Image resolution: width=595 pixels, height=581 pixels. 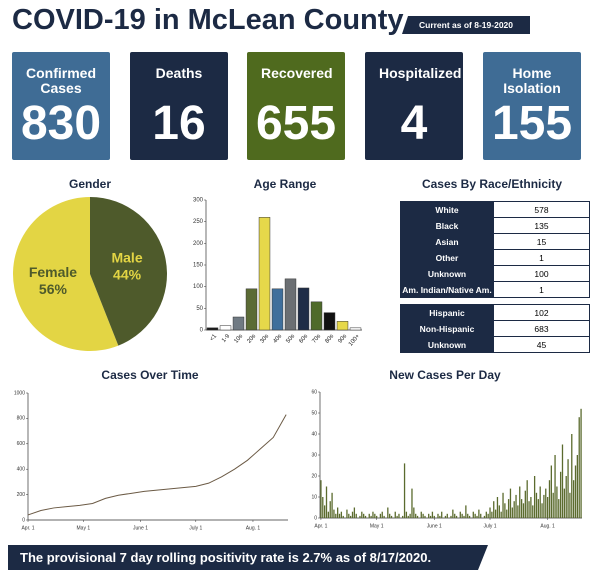 What do you see at coordinates (532, 123) in the screenshot?
I see `stat-value: 155` at bounding box center [532, 123].